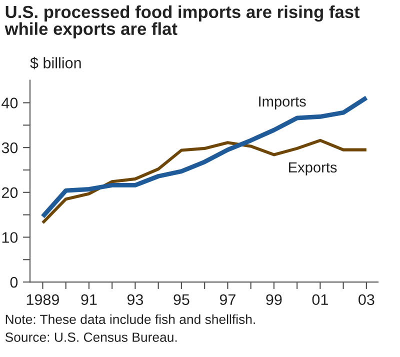  What do you see at coordinates (282, 103) in the screenshot?
I see `series-label: Imports` at bounding box center [282, 103].